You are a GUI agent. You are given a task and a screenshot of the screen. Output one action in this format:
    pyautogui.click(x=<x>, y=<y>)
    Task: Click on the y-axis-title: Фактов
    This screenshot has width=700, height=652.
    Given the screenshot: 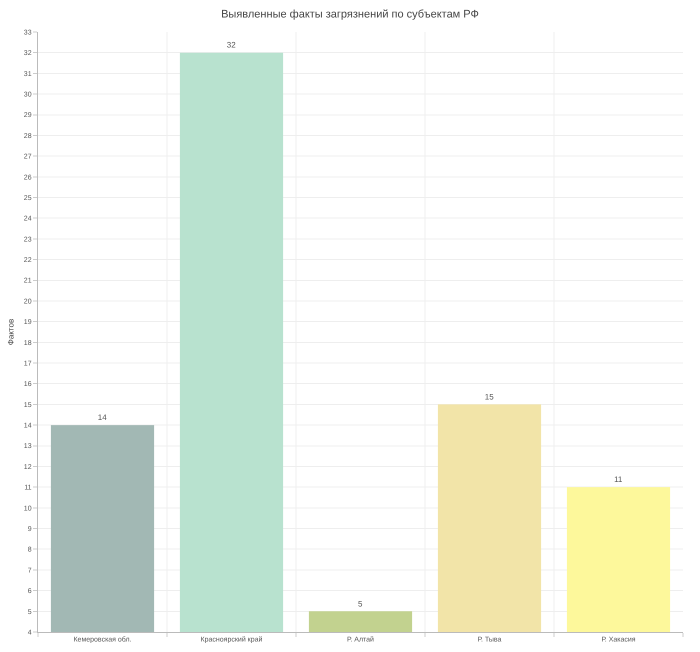 What is the action you would take?
    pyautogui.click(x=11, y=332)
    